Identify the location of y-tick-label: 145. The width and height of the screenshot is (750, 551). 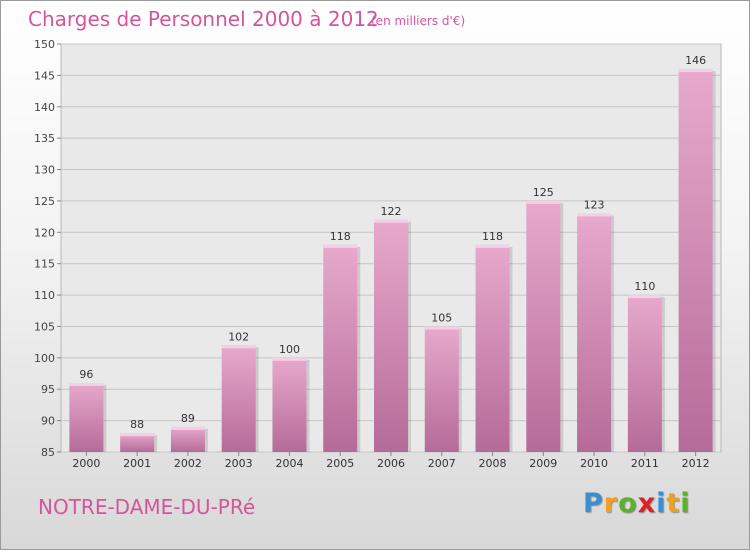
(44, 75).